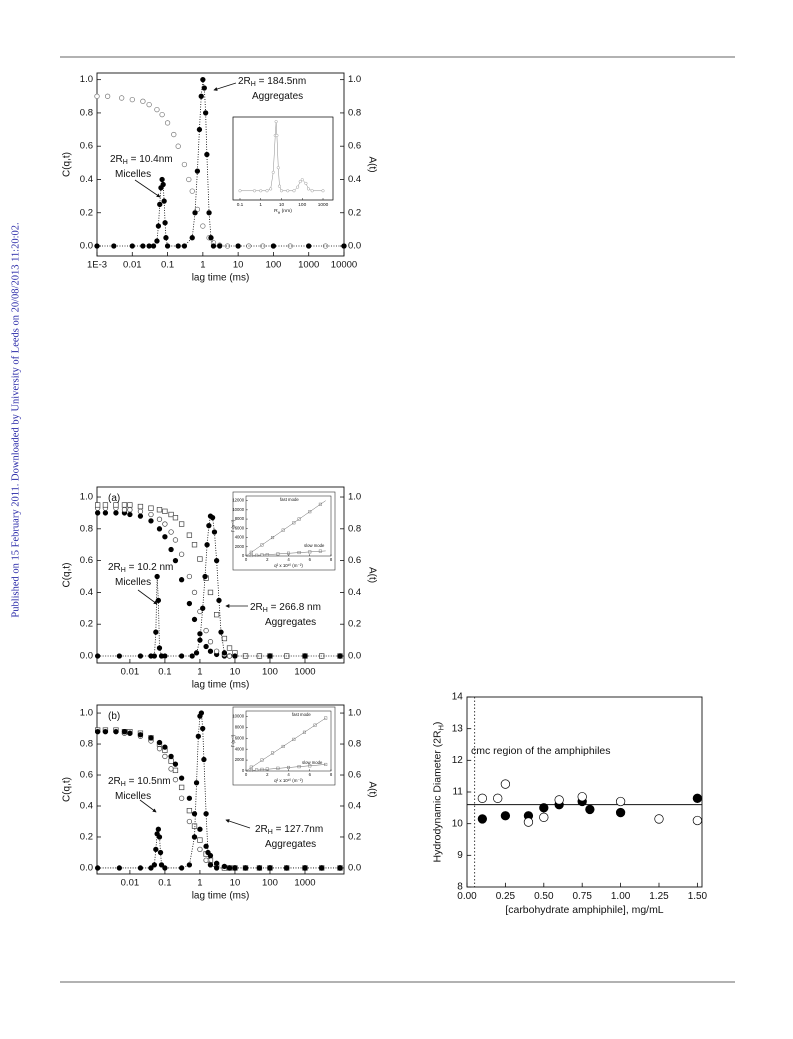  Describe the element at coordinates (277, 96) in the screenshot. I see `annotation-part: Aggregates` at that location.